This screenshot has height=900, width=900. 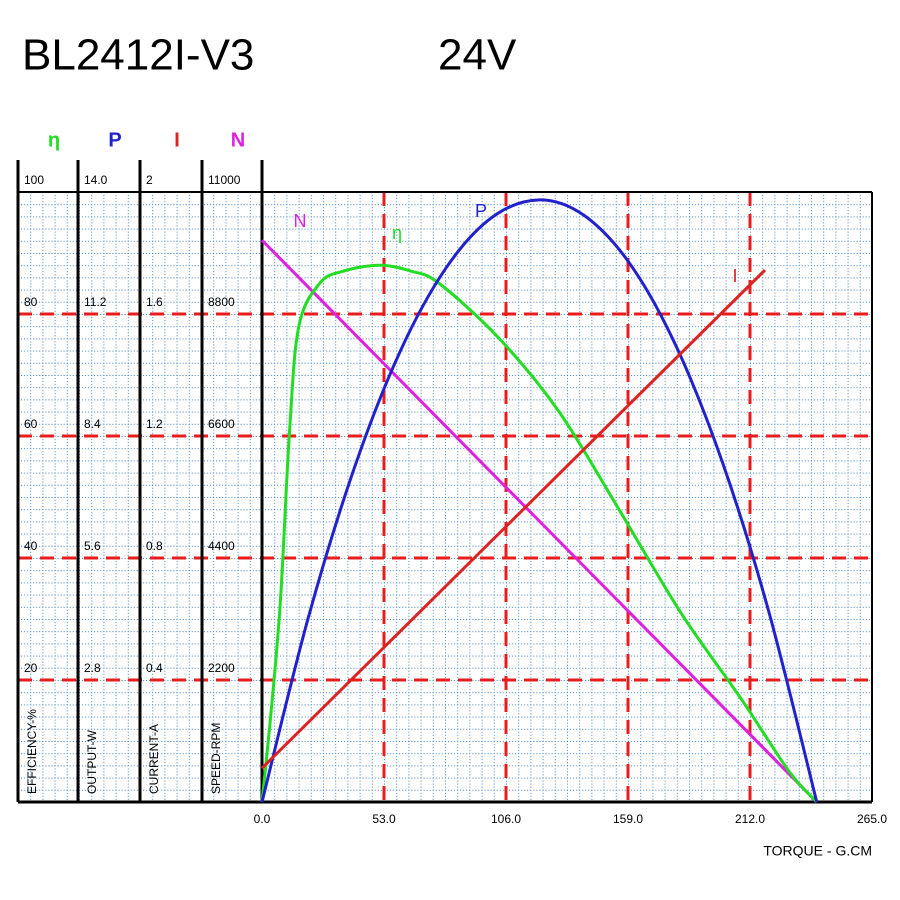 What do you see at coordinates (300, 221) in the screenshot?
I see `curve-label: N` at bounding box center [300, 221].